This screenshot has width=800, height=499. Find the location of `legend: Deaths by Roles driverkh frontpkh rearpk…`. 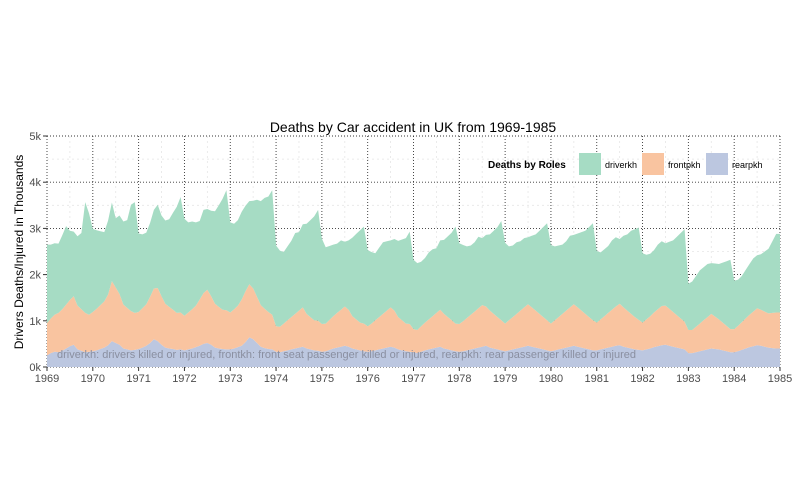

legend: Deaths by Roles driverkh frontpkh rearpk… is located at coordinates (625, 164).